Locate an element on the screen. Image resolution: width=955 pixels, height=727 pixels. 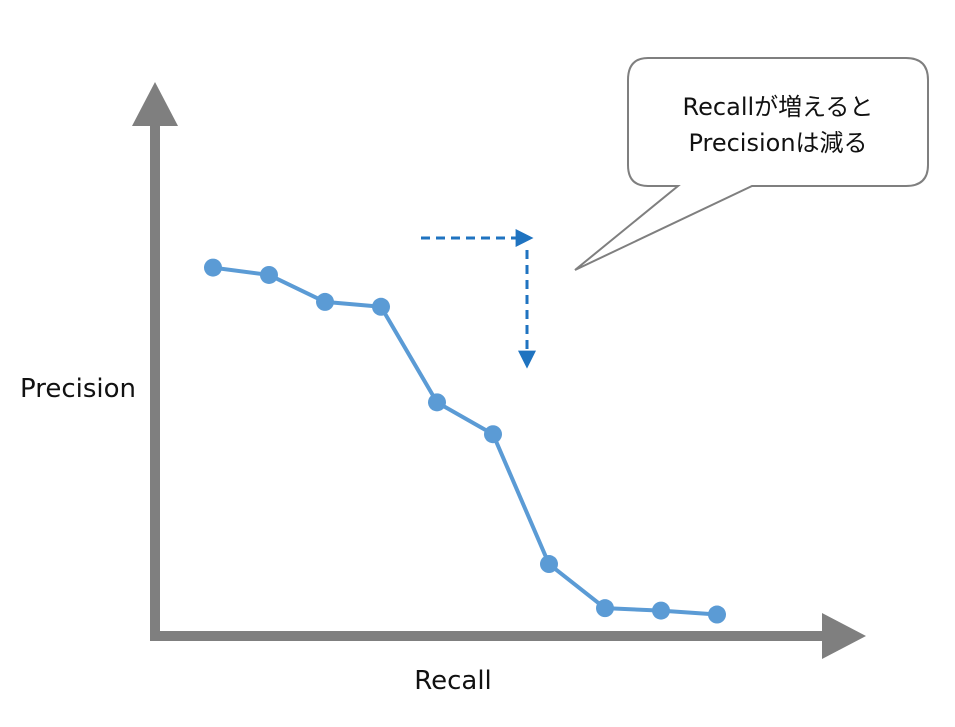
callout-bubble is located at coordinates (751, 164).